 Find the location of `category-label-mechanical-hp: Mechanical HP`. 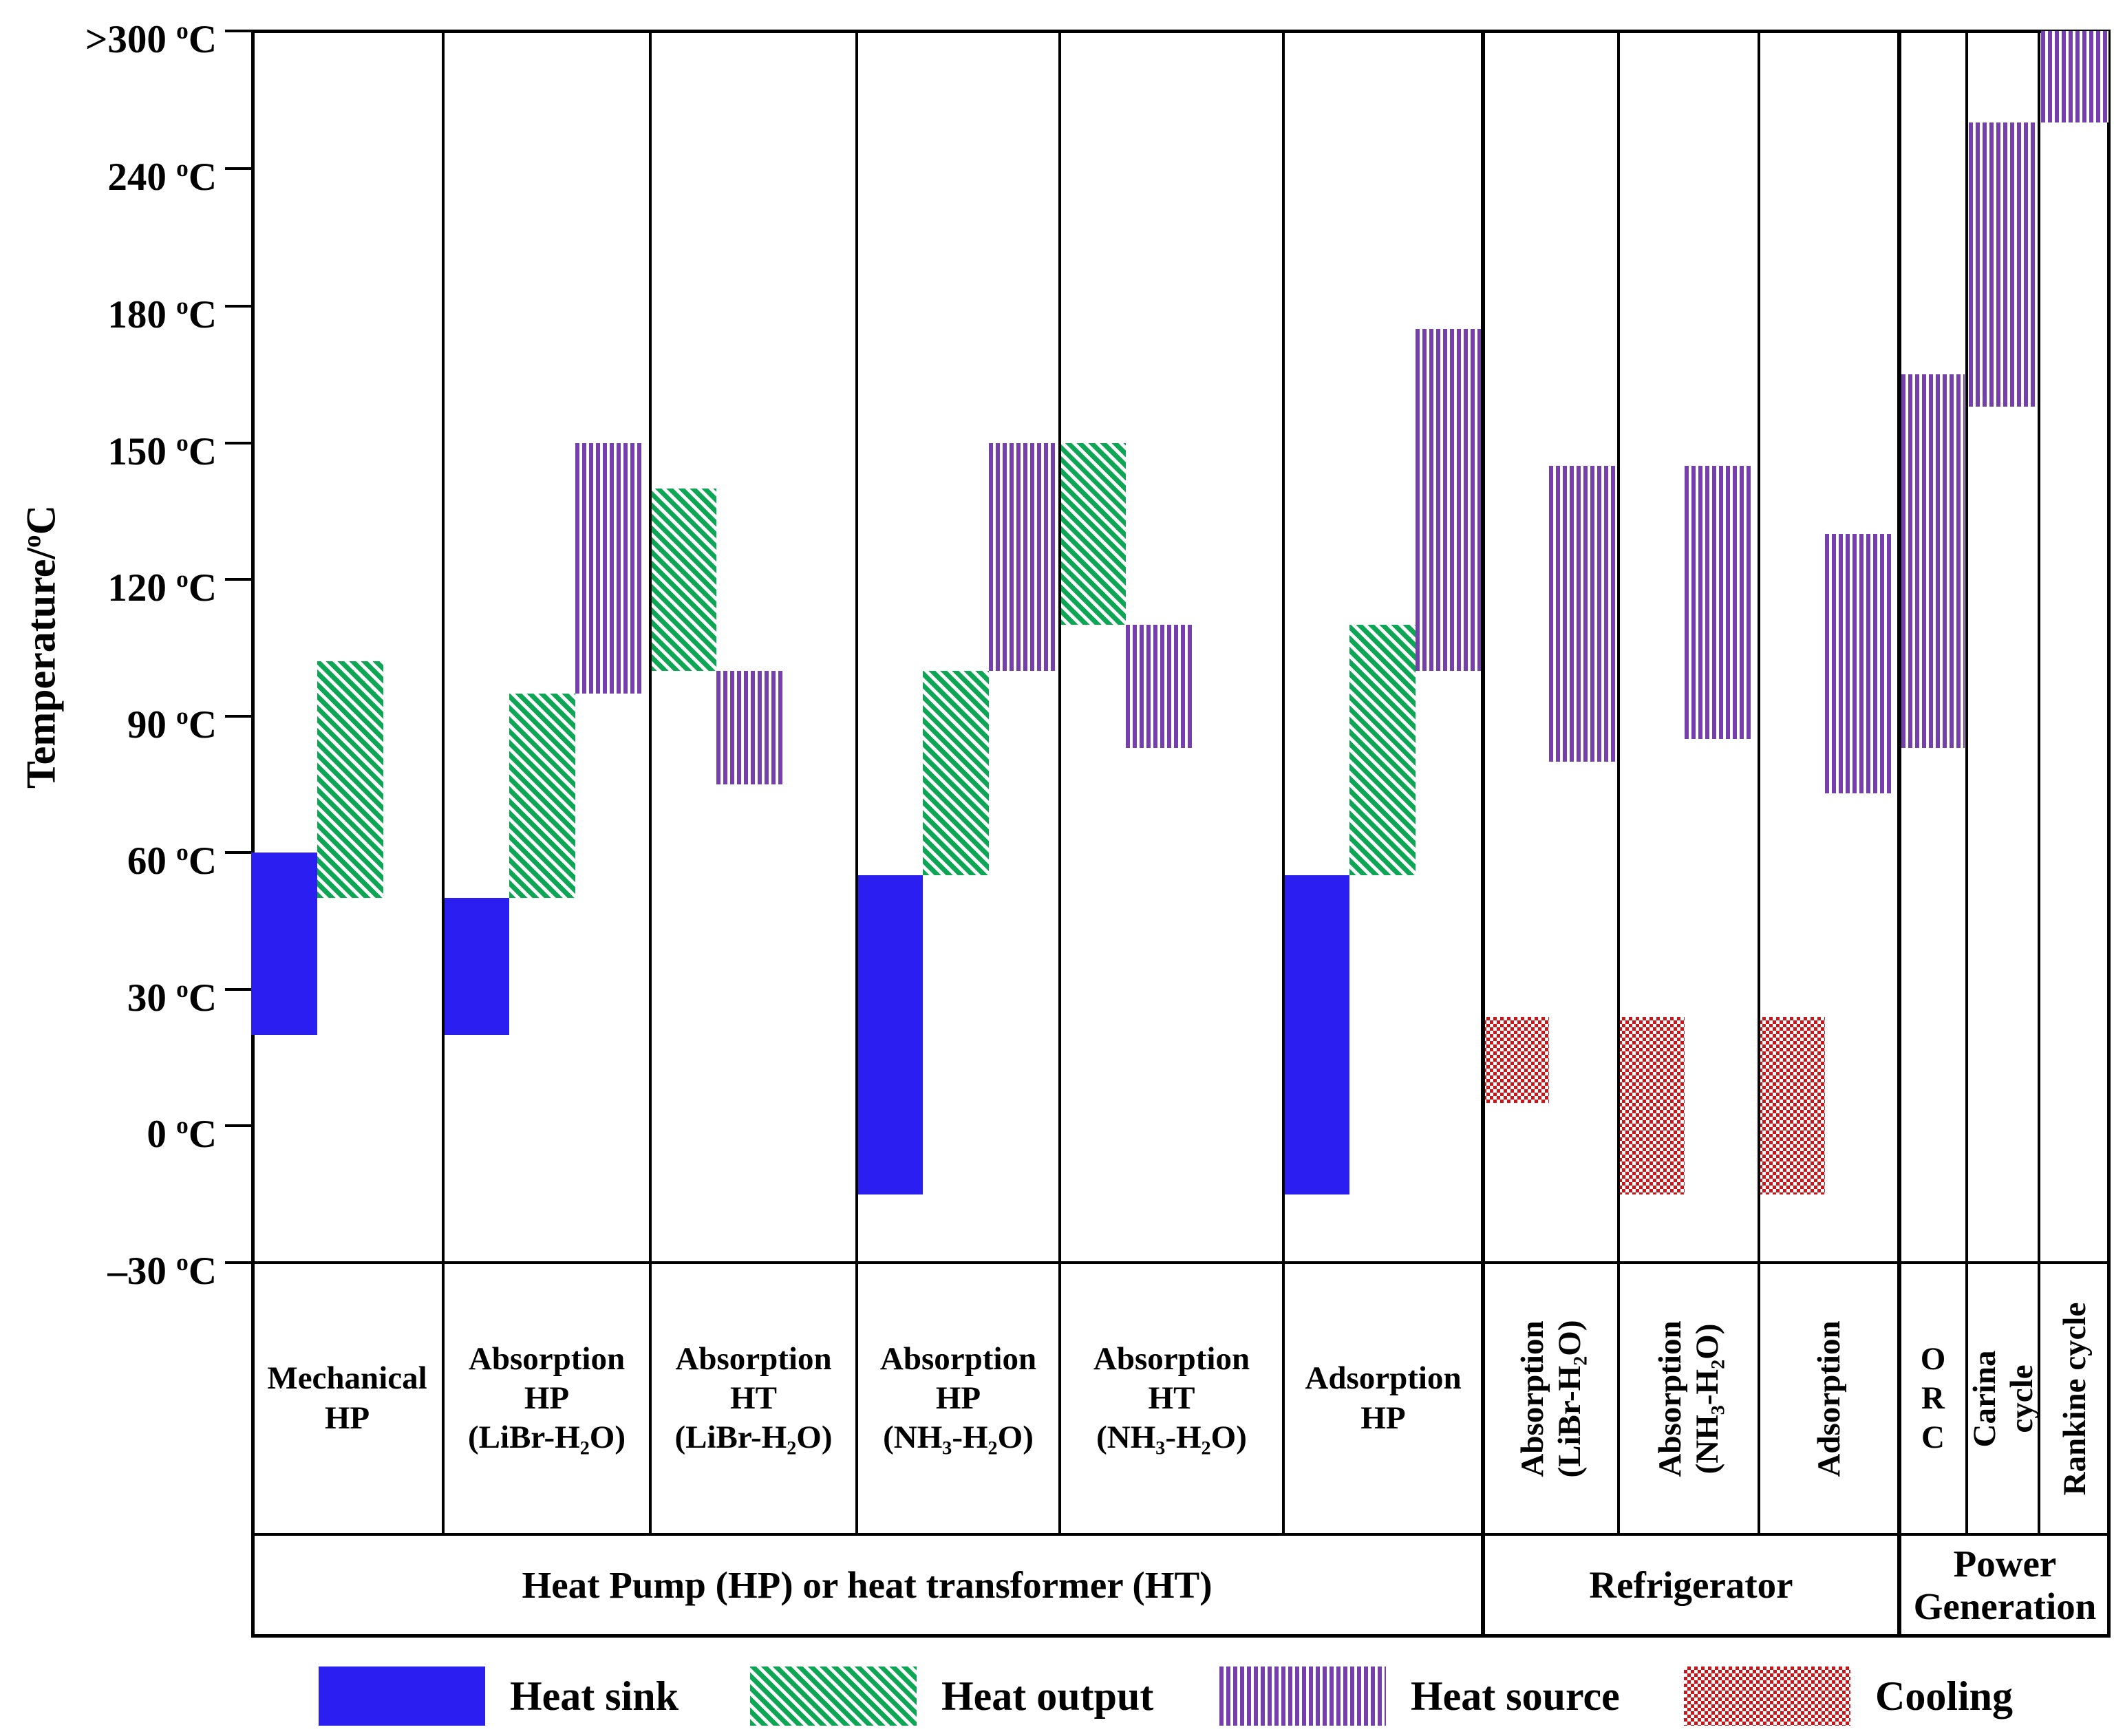

category-label-mechanical-hp: Mechanical HP is located at coordinates (347, 1398).